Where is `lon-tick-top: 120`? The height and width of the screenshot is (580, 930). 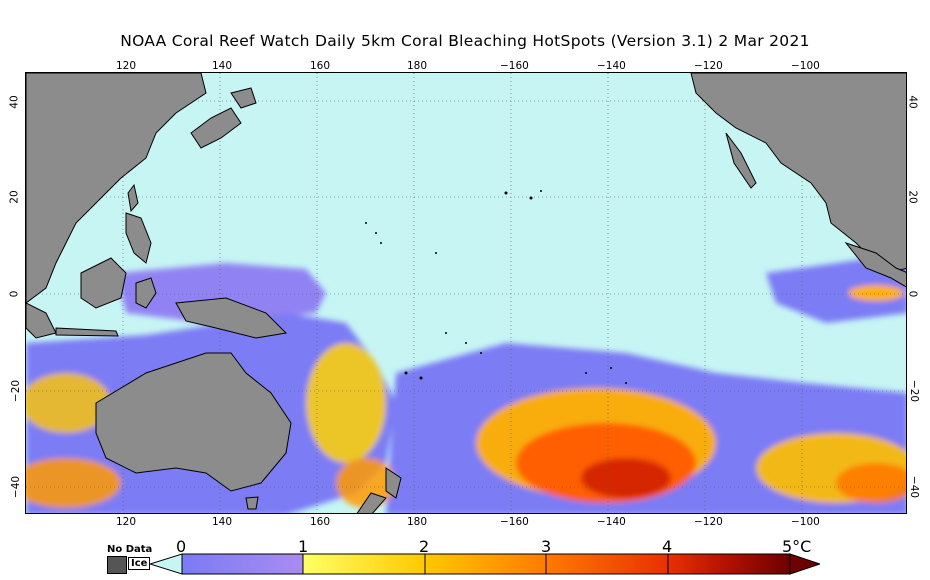
lon-tick-top: 120 is located at coordinates (126, 66).